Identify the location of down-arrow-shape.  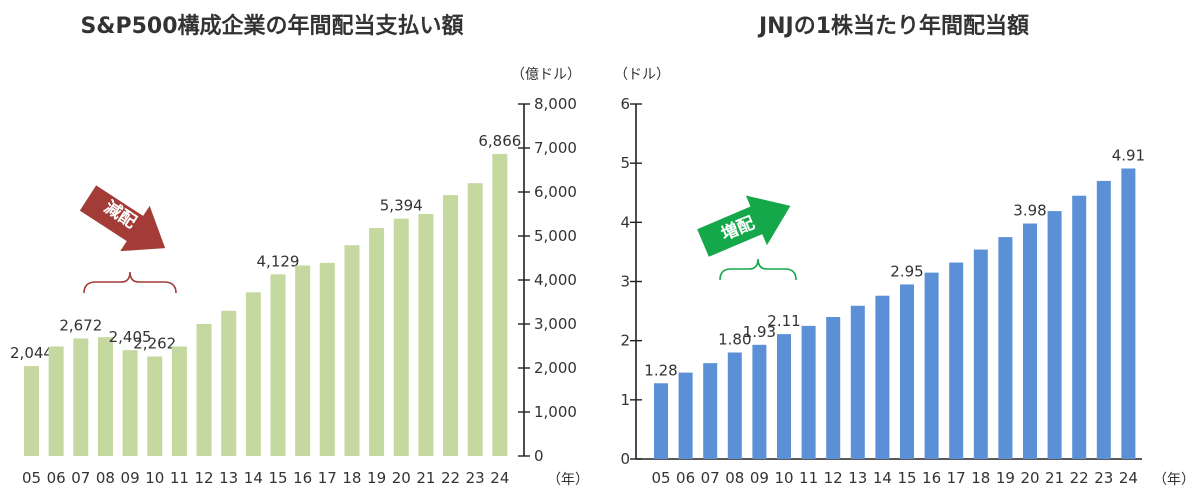
(122, 218).